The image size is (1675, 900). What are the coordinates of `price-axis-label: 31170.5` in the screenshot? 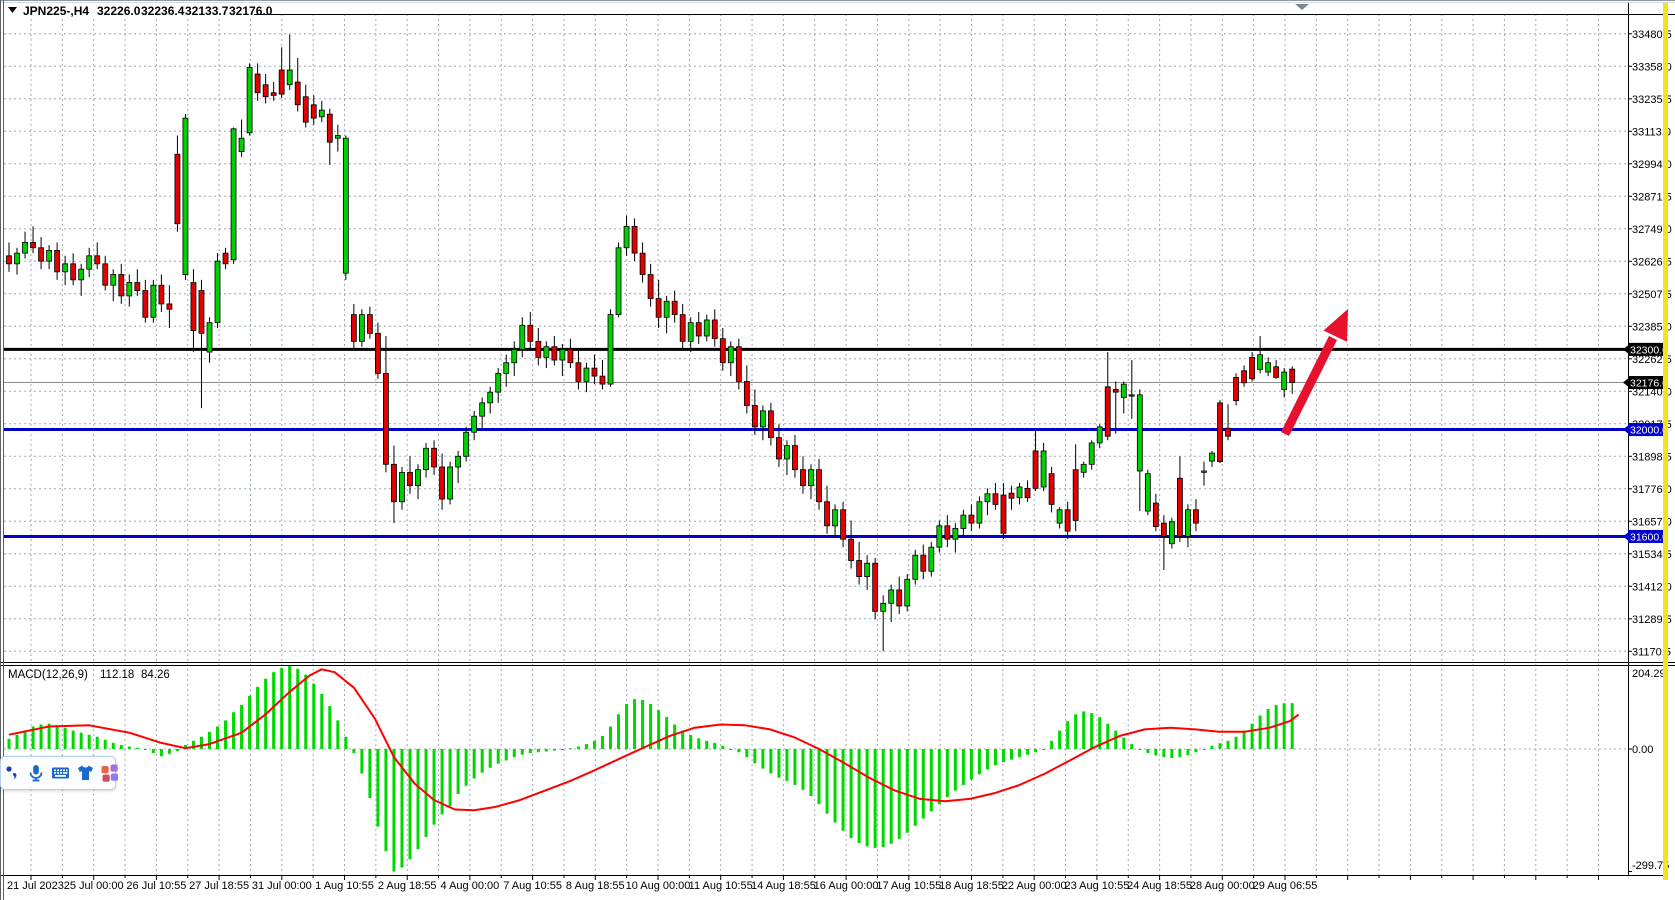 It's located at (1651, 652).